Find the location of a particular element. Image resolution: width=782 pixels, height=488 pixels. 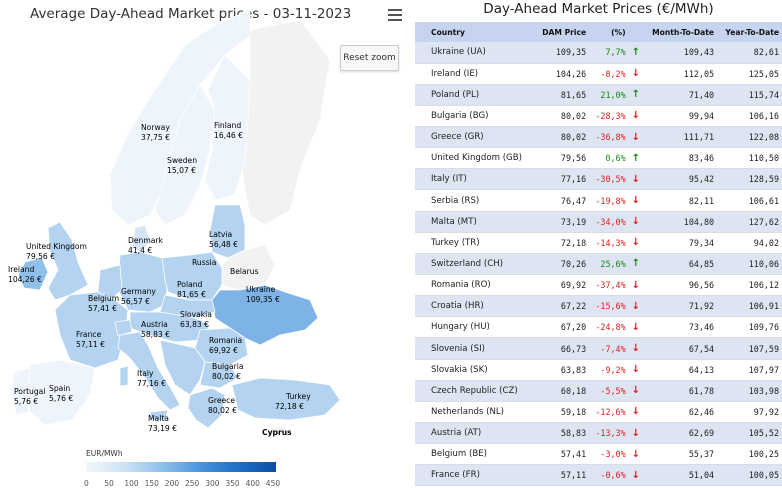

header-country: Country is located at coordinates (475, 32).